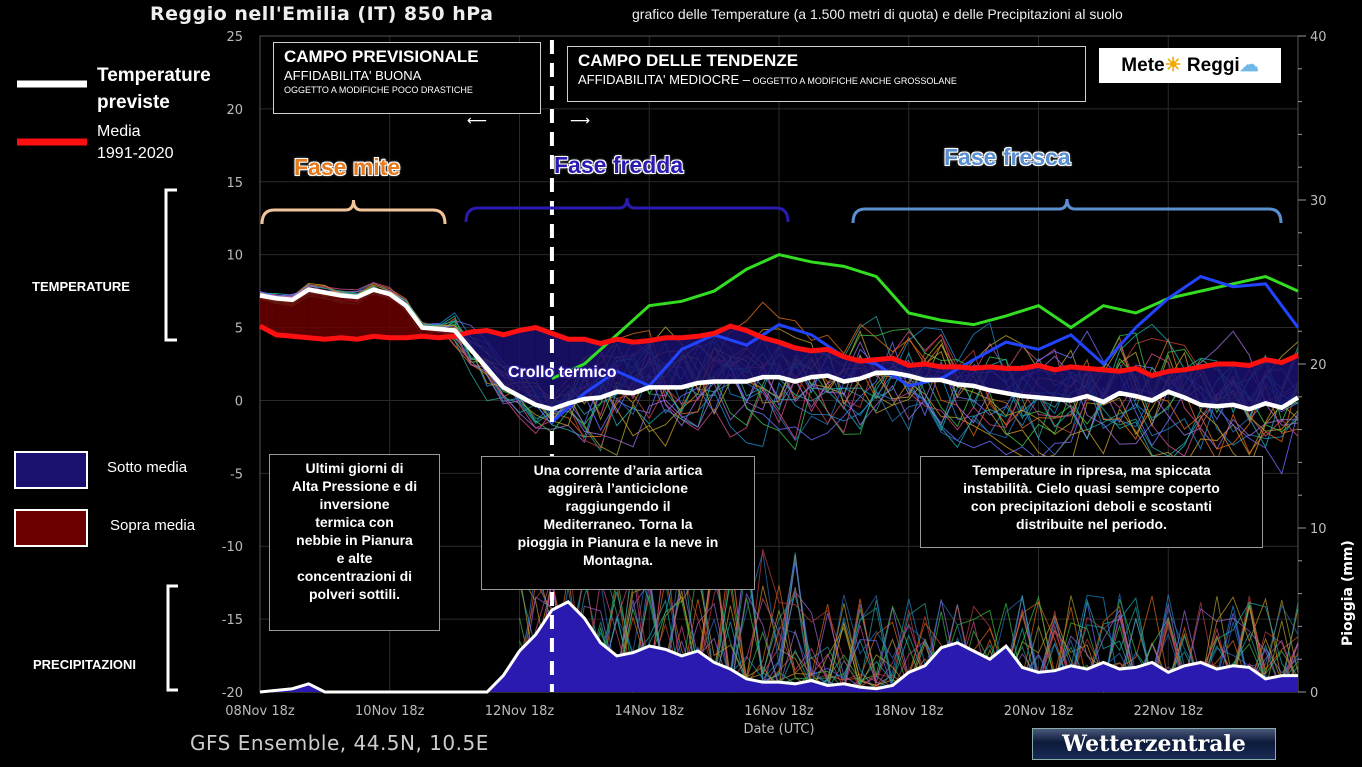  Describe the element at coordinates (81, 286) in the screenshot. I see `section-temperature: TEMPERATURE` at that location.